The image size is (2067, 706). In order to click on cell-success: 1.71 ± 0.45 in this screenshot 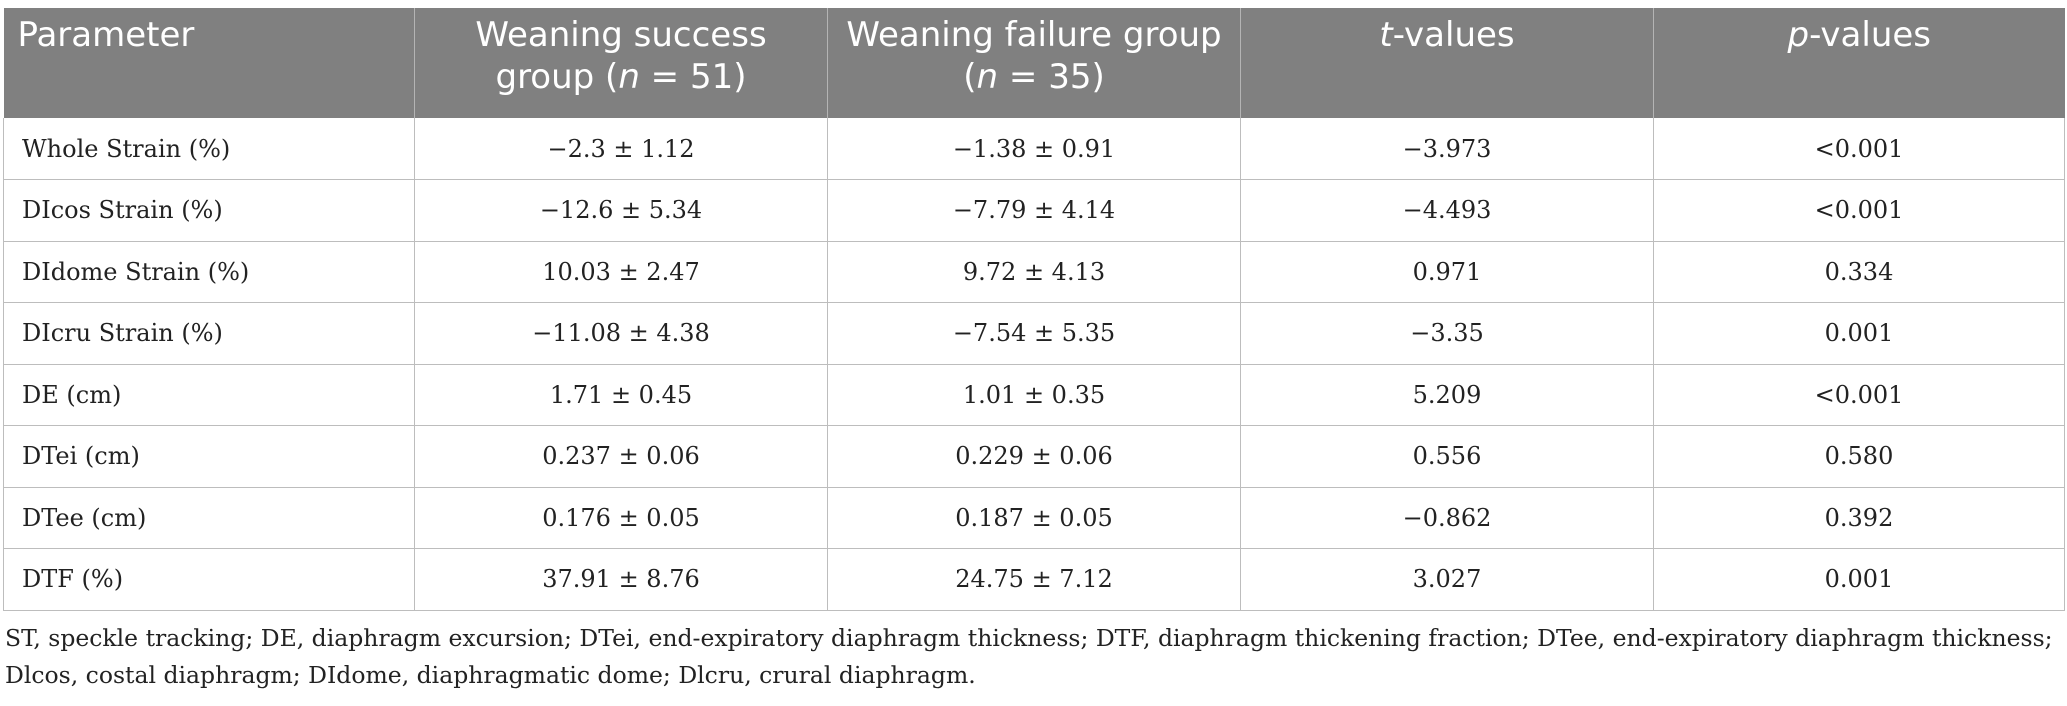, I will do `click(621, 394)`.